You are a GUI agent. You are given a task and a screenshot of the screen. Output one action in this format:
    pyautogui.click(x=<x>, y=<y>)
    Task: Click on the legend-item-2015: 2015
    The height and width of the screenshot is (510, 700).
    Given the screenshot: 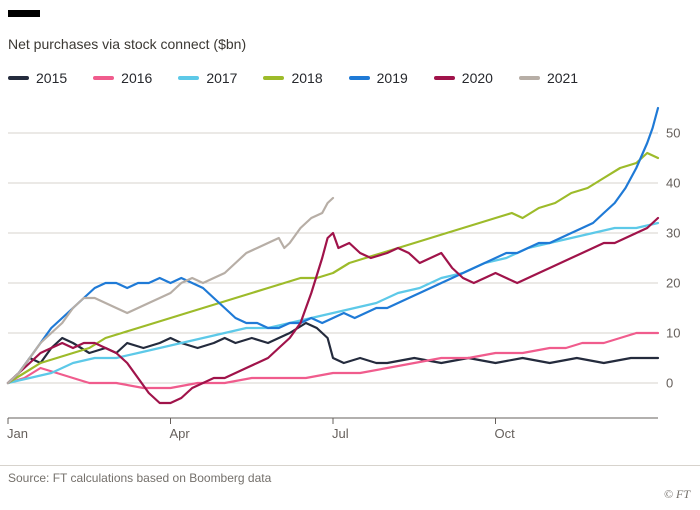 What is the action you would take?
    pyautogui.click(x=37, y=78)
    